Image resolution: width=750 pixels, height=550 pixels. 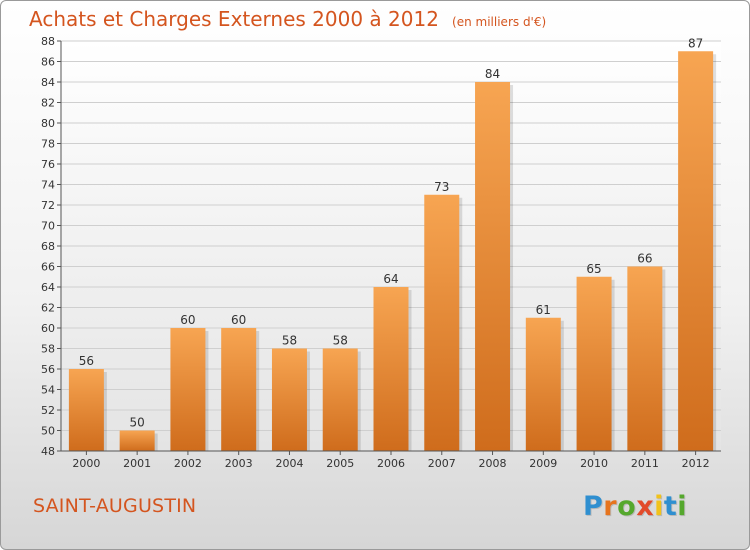 What do you see at coordinates (593, 506) in the screenshot?
I see `logo-letter: P` at bounding box center [593, 506].